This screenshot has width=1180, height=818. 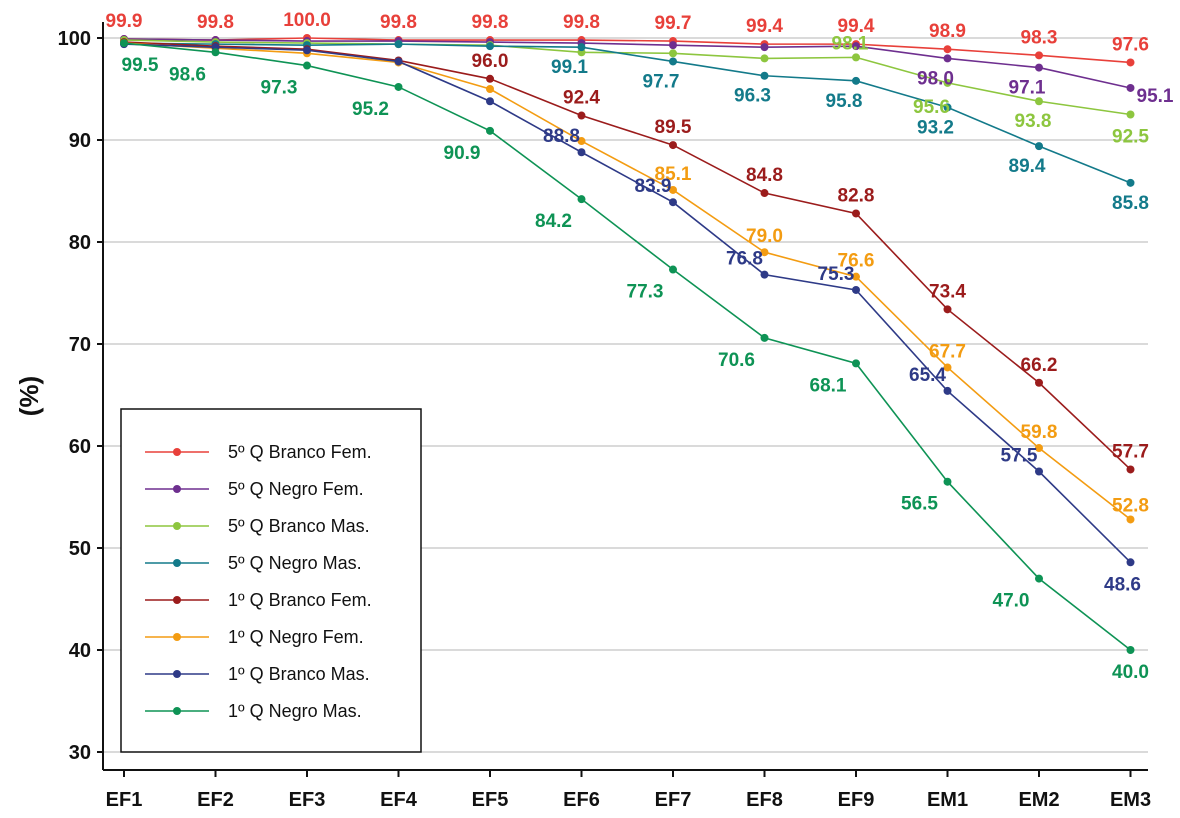 I want to click on data-label: 95.8, so click(x=844, y=101).